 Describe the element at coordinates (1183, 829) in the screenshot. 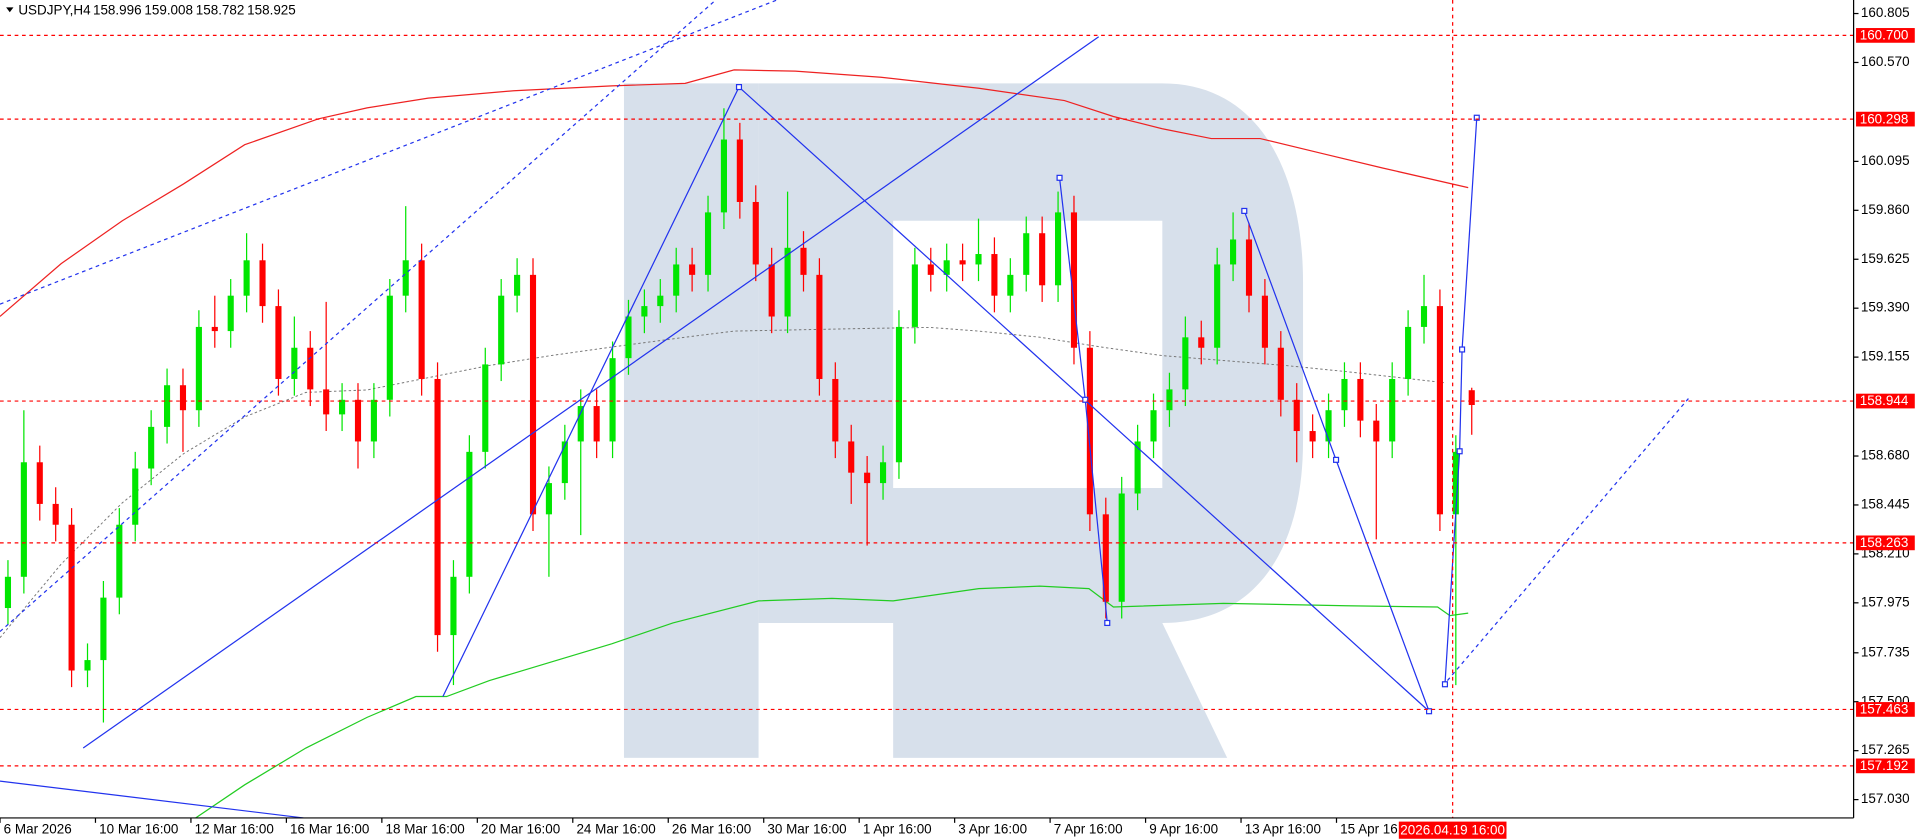

I see `x-tick-label: 9 Apr 16:00` at that location.